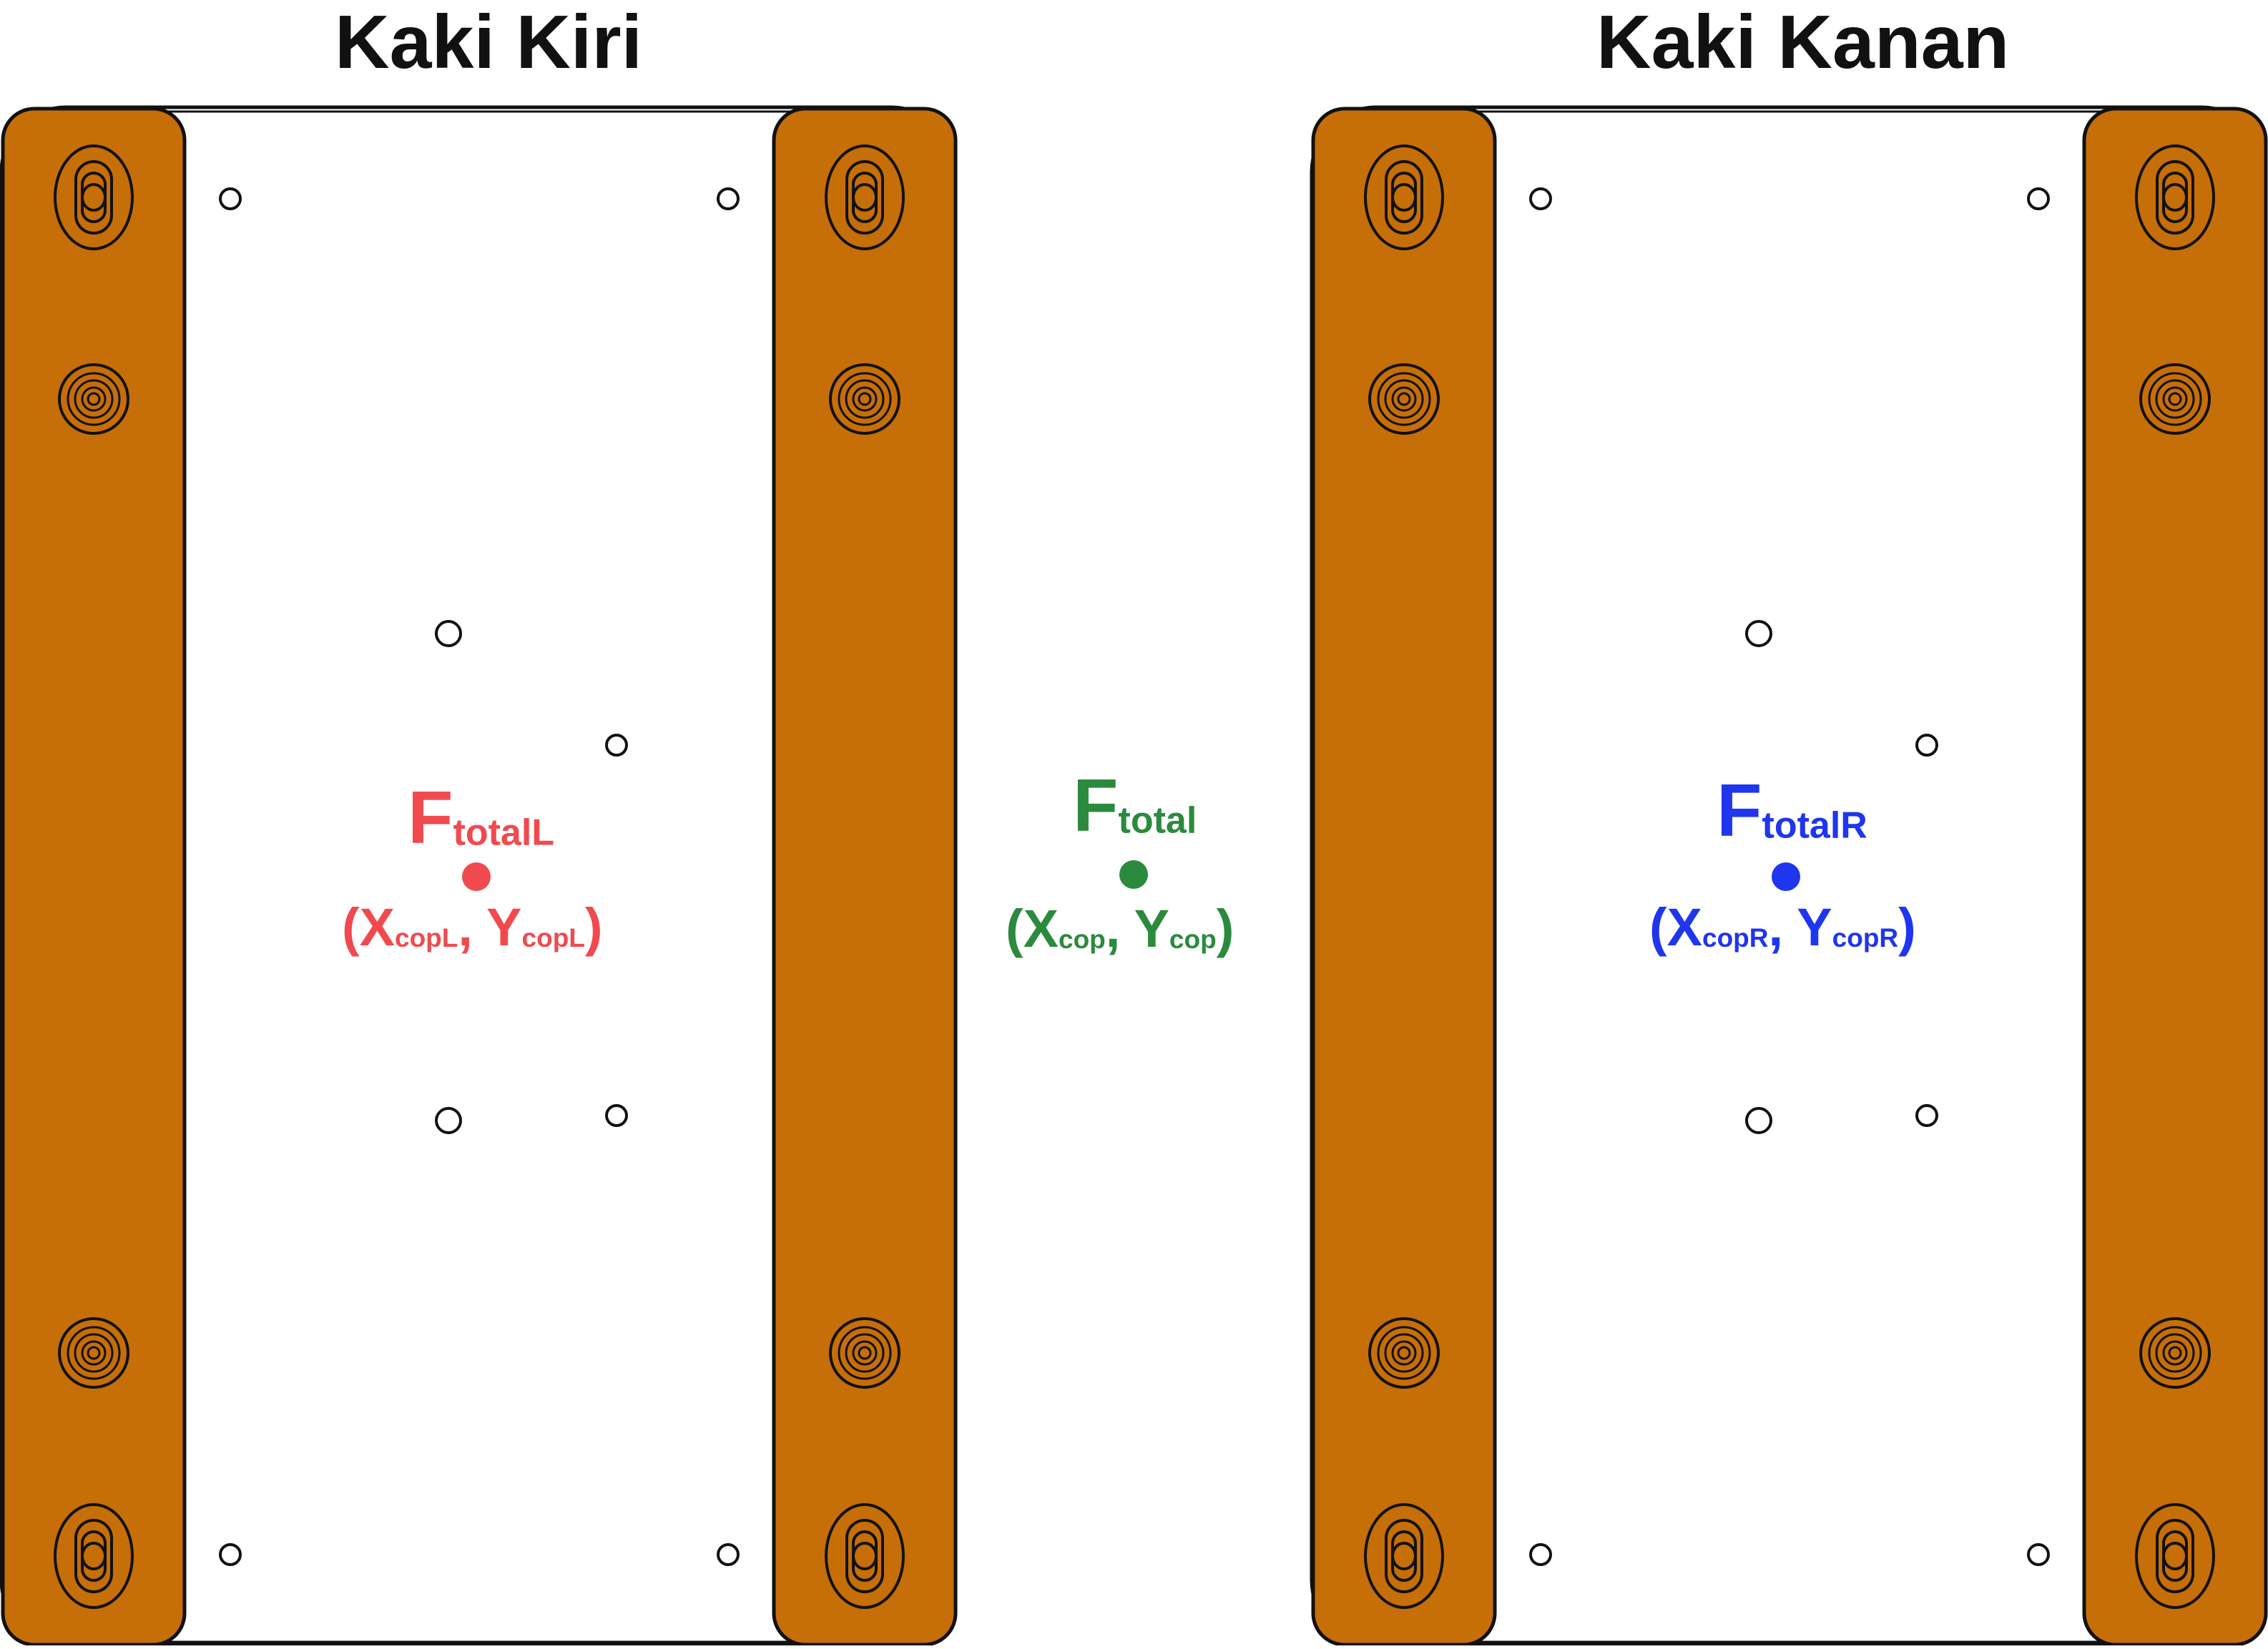 The height and width of the screenshot is (1649, 2268). I want to click on left-force-label: FtotalL, so click(481, 818).